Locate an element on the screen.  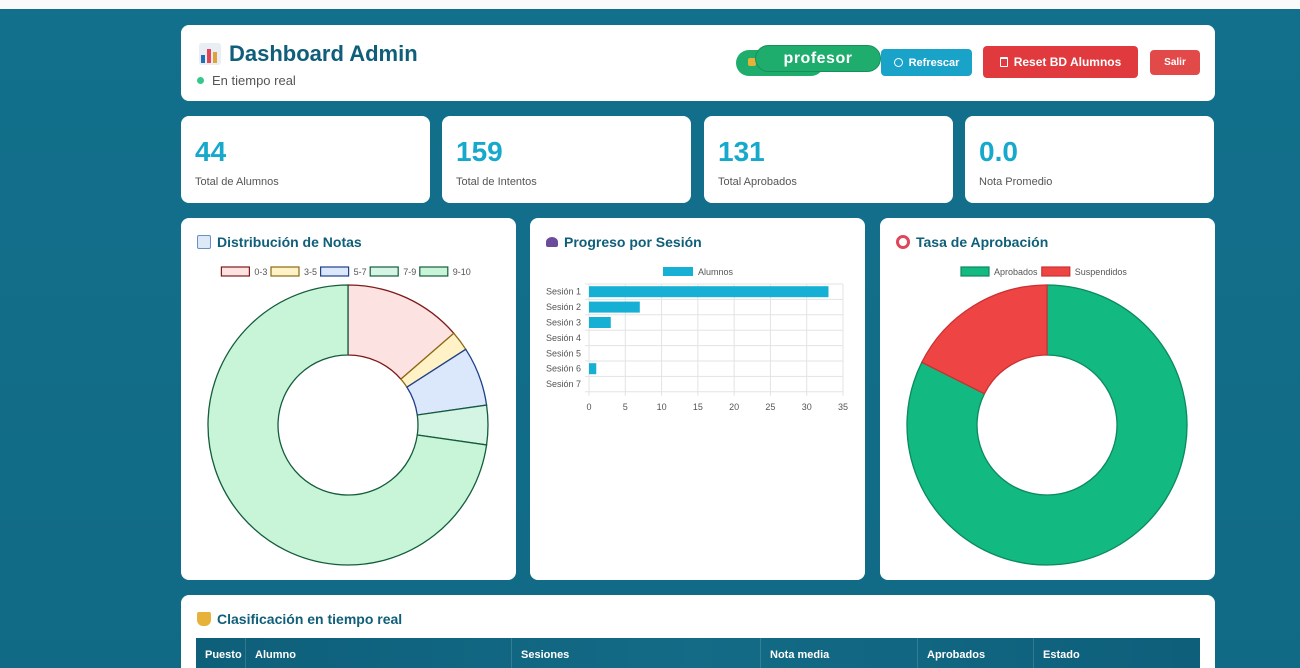
page-title-group: Dashboard Admin is located at coordinates (308, 54).